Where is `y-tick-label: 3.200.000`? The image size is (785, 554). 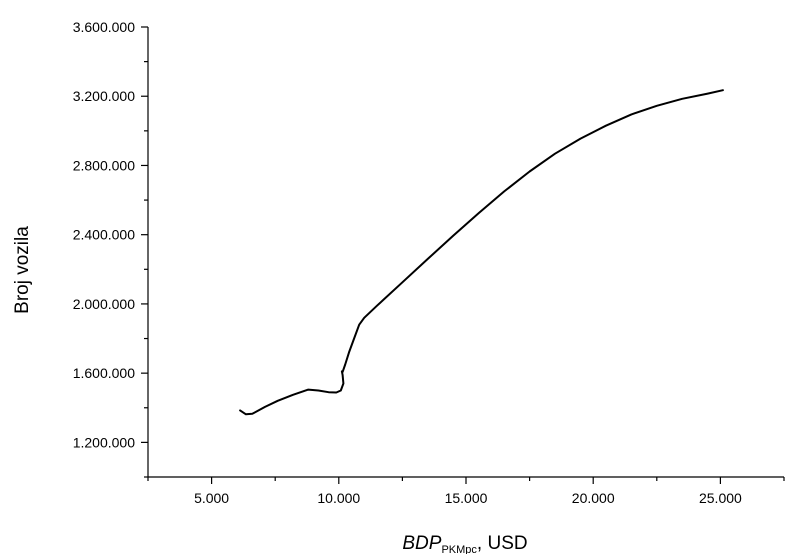 y-tick-label: 3.200.000 is located at coordinates (104, 96).